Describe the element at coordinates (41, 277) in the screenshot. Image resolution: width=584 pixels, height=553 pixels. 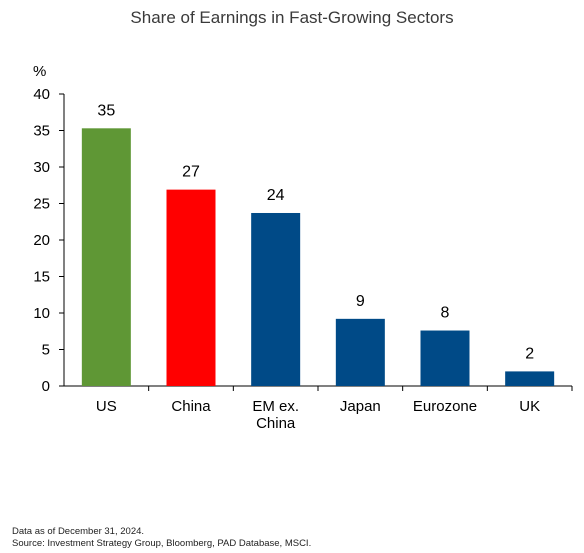
I see `y-tick-label: 15` at that location.